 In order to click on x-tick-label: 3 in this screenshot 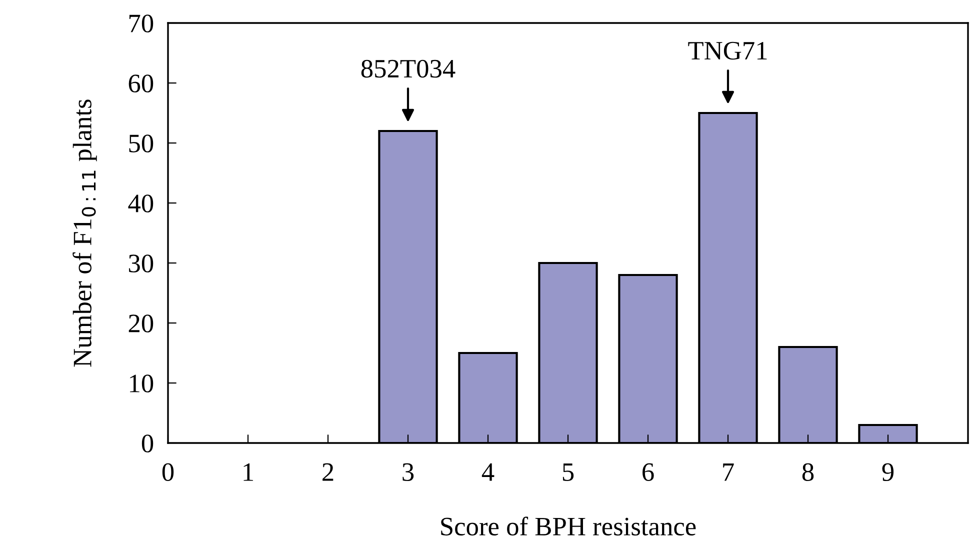, I will do `click(408, 472)`.